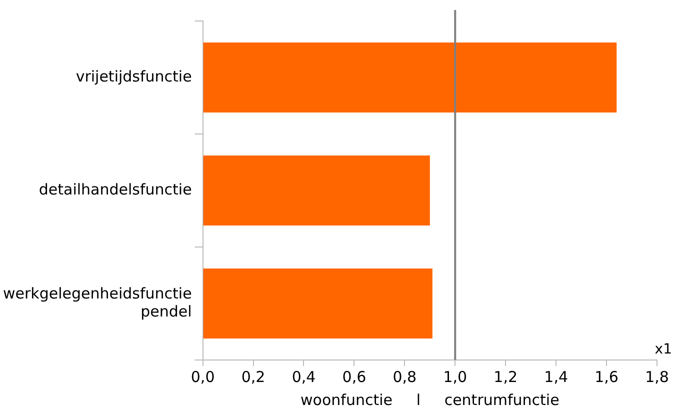 This screenshot has width=676, height=414. I want to click on x-tick-label: 0,4, so click(304, 377).